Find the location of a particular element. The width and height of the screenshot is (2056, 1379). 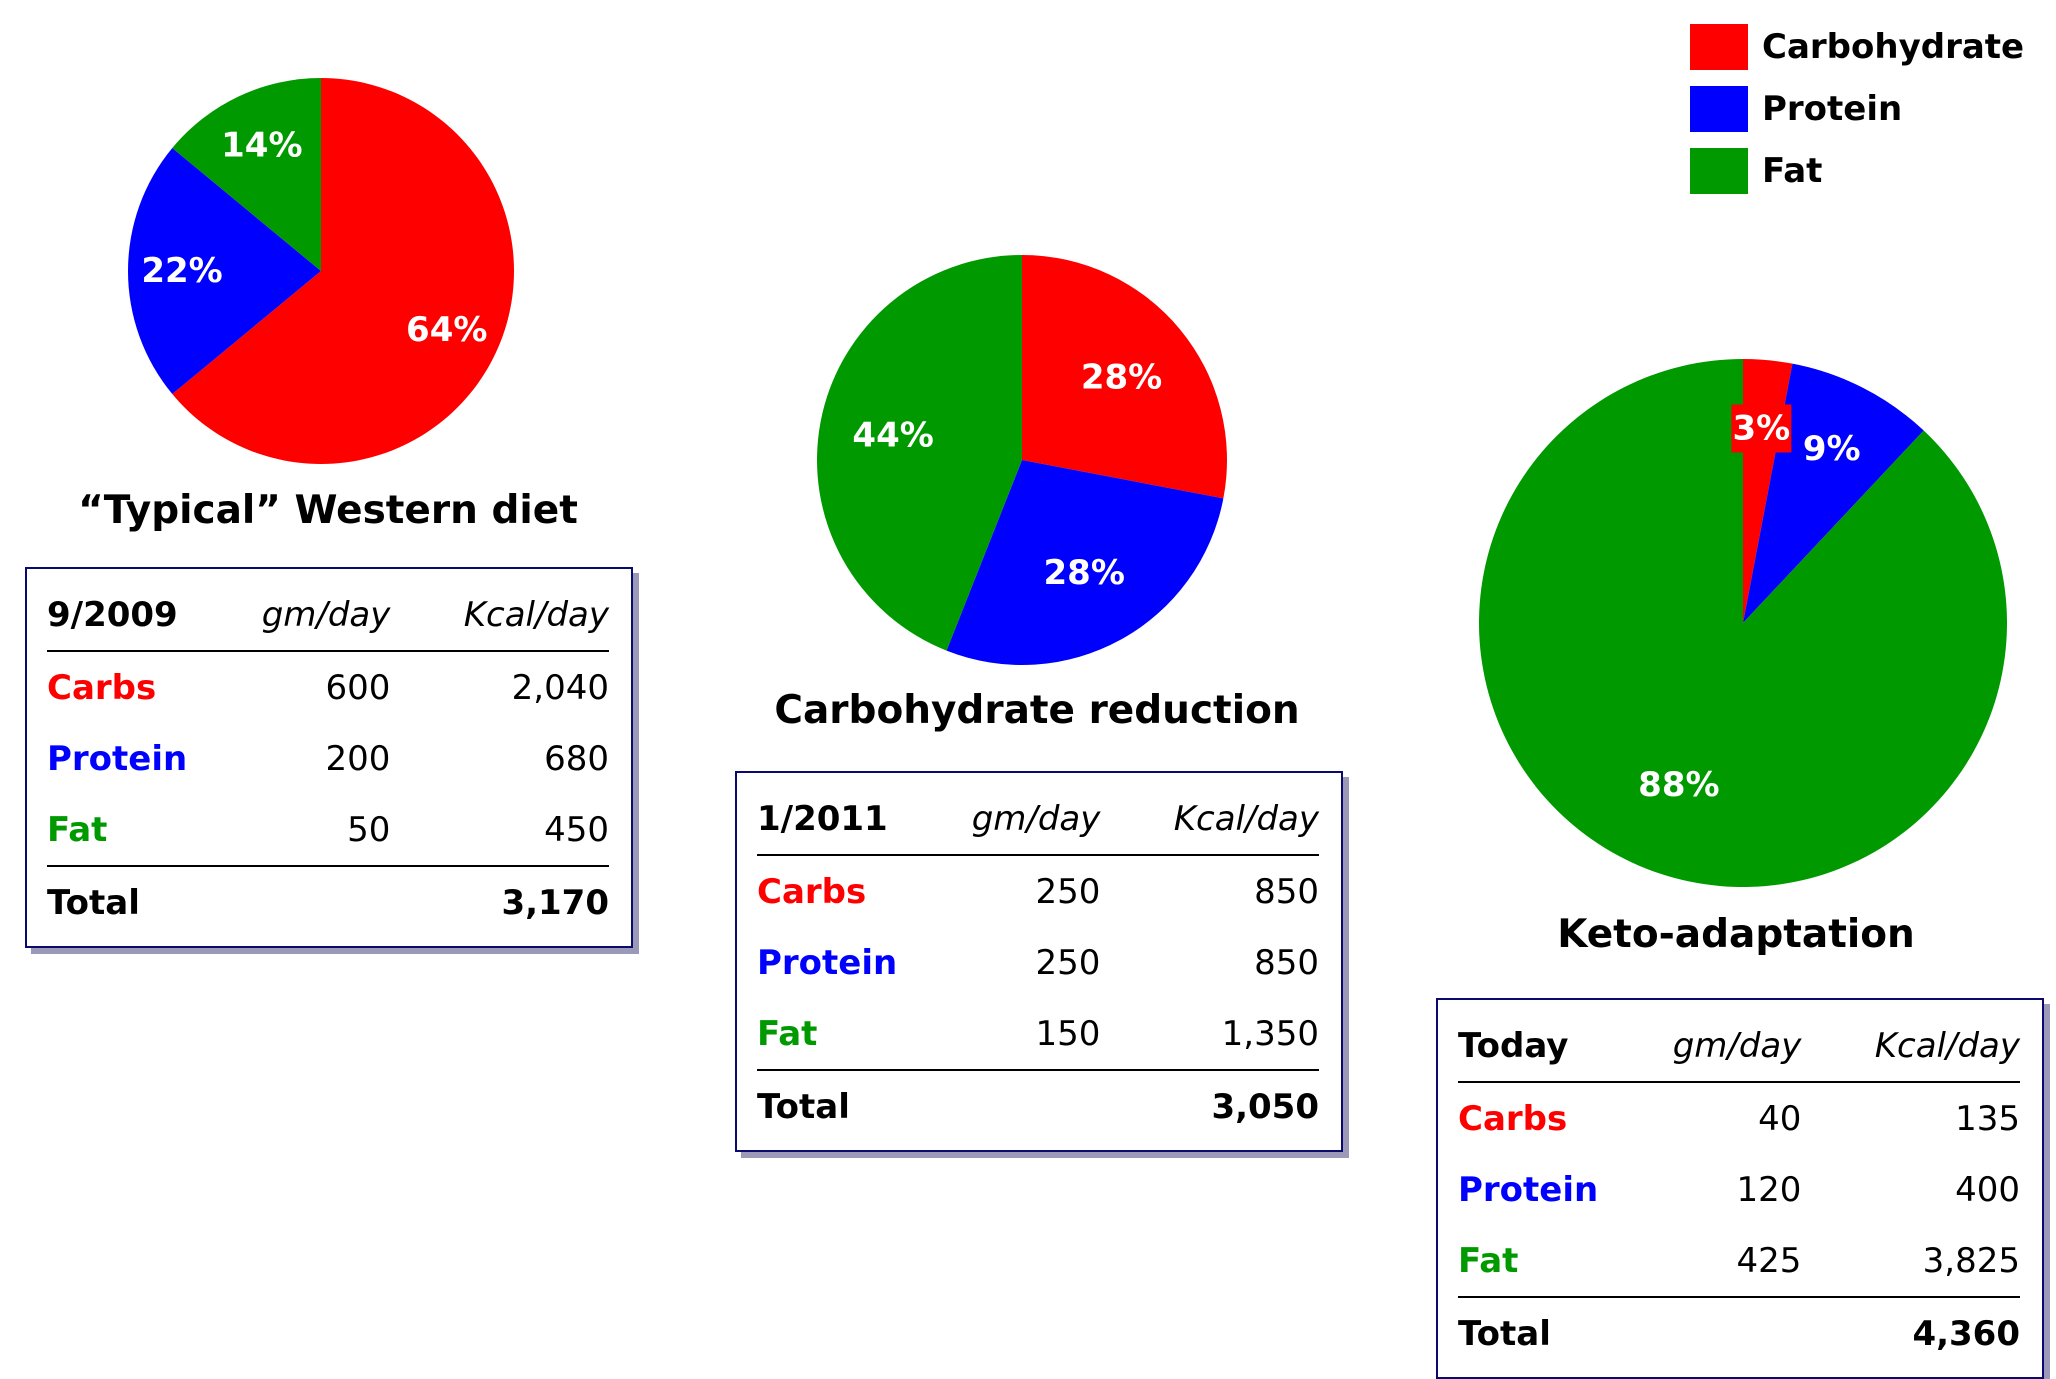

pie-label-carbohydrate: 64% is located at coordinates (446, 330).